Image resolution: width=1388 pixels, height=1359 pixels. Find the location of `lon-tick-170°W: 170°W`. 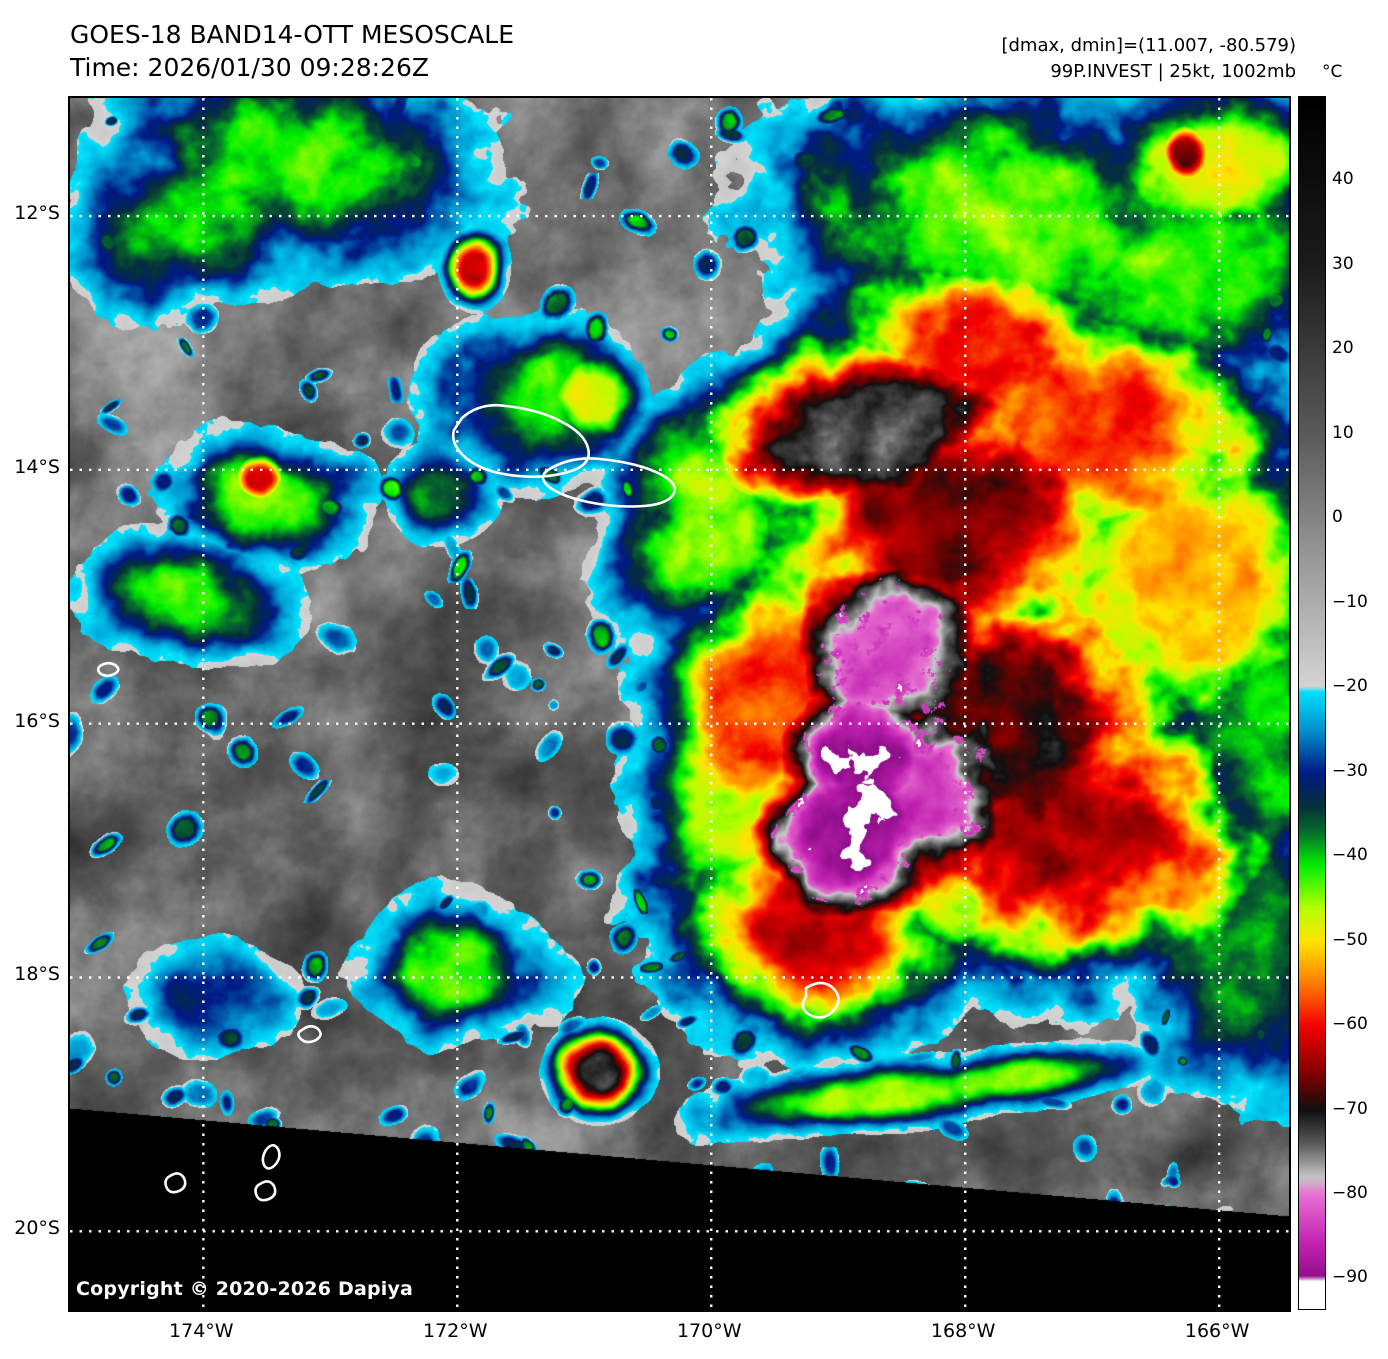

lon-tick-170°W: 170°W is located at coordinates (709, 1331).